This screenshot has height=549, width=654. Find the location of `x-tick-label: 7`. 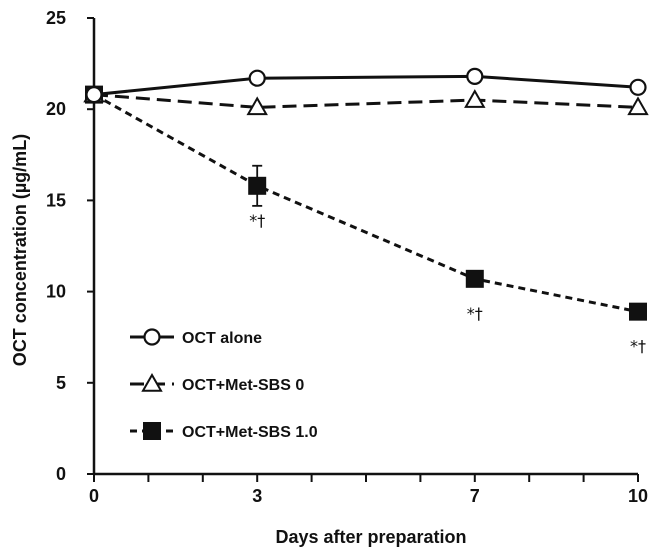

x-tick-label: 7 is located at coordinates (475, 496).